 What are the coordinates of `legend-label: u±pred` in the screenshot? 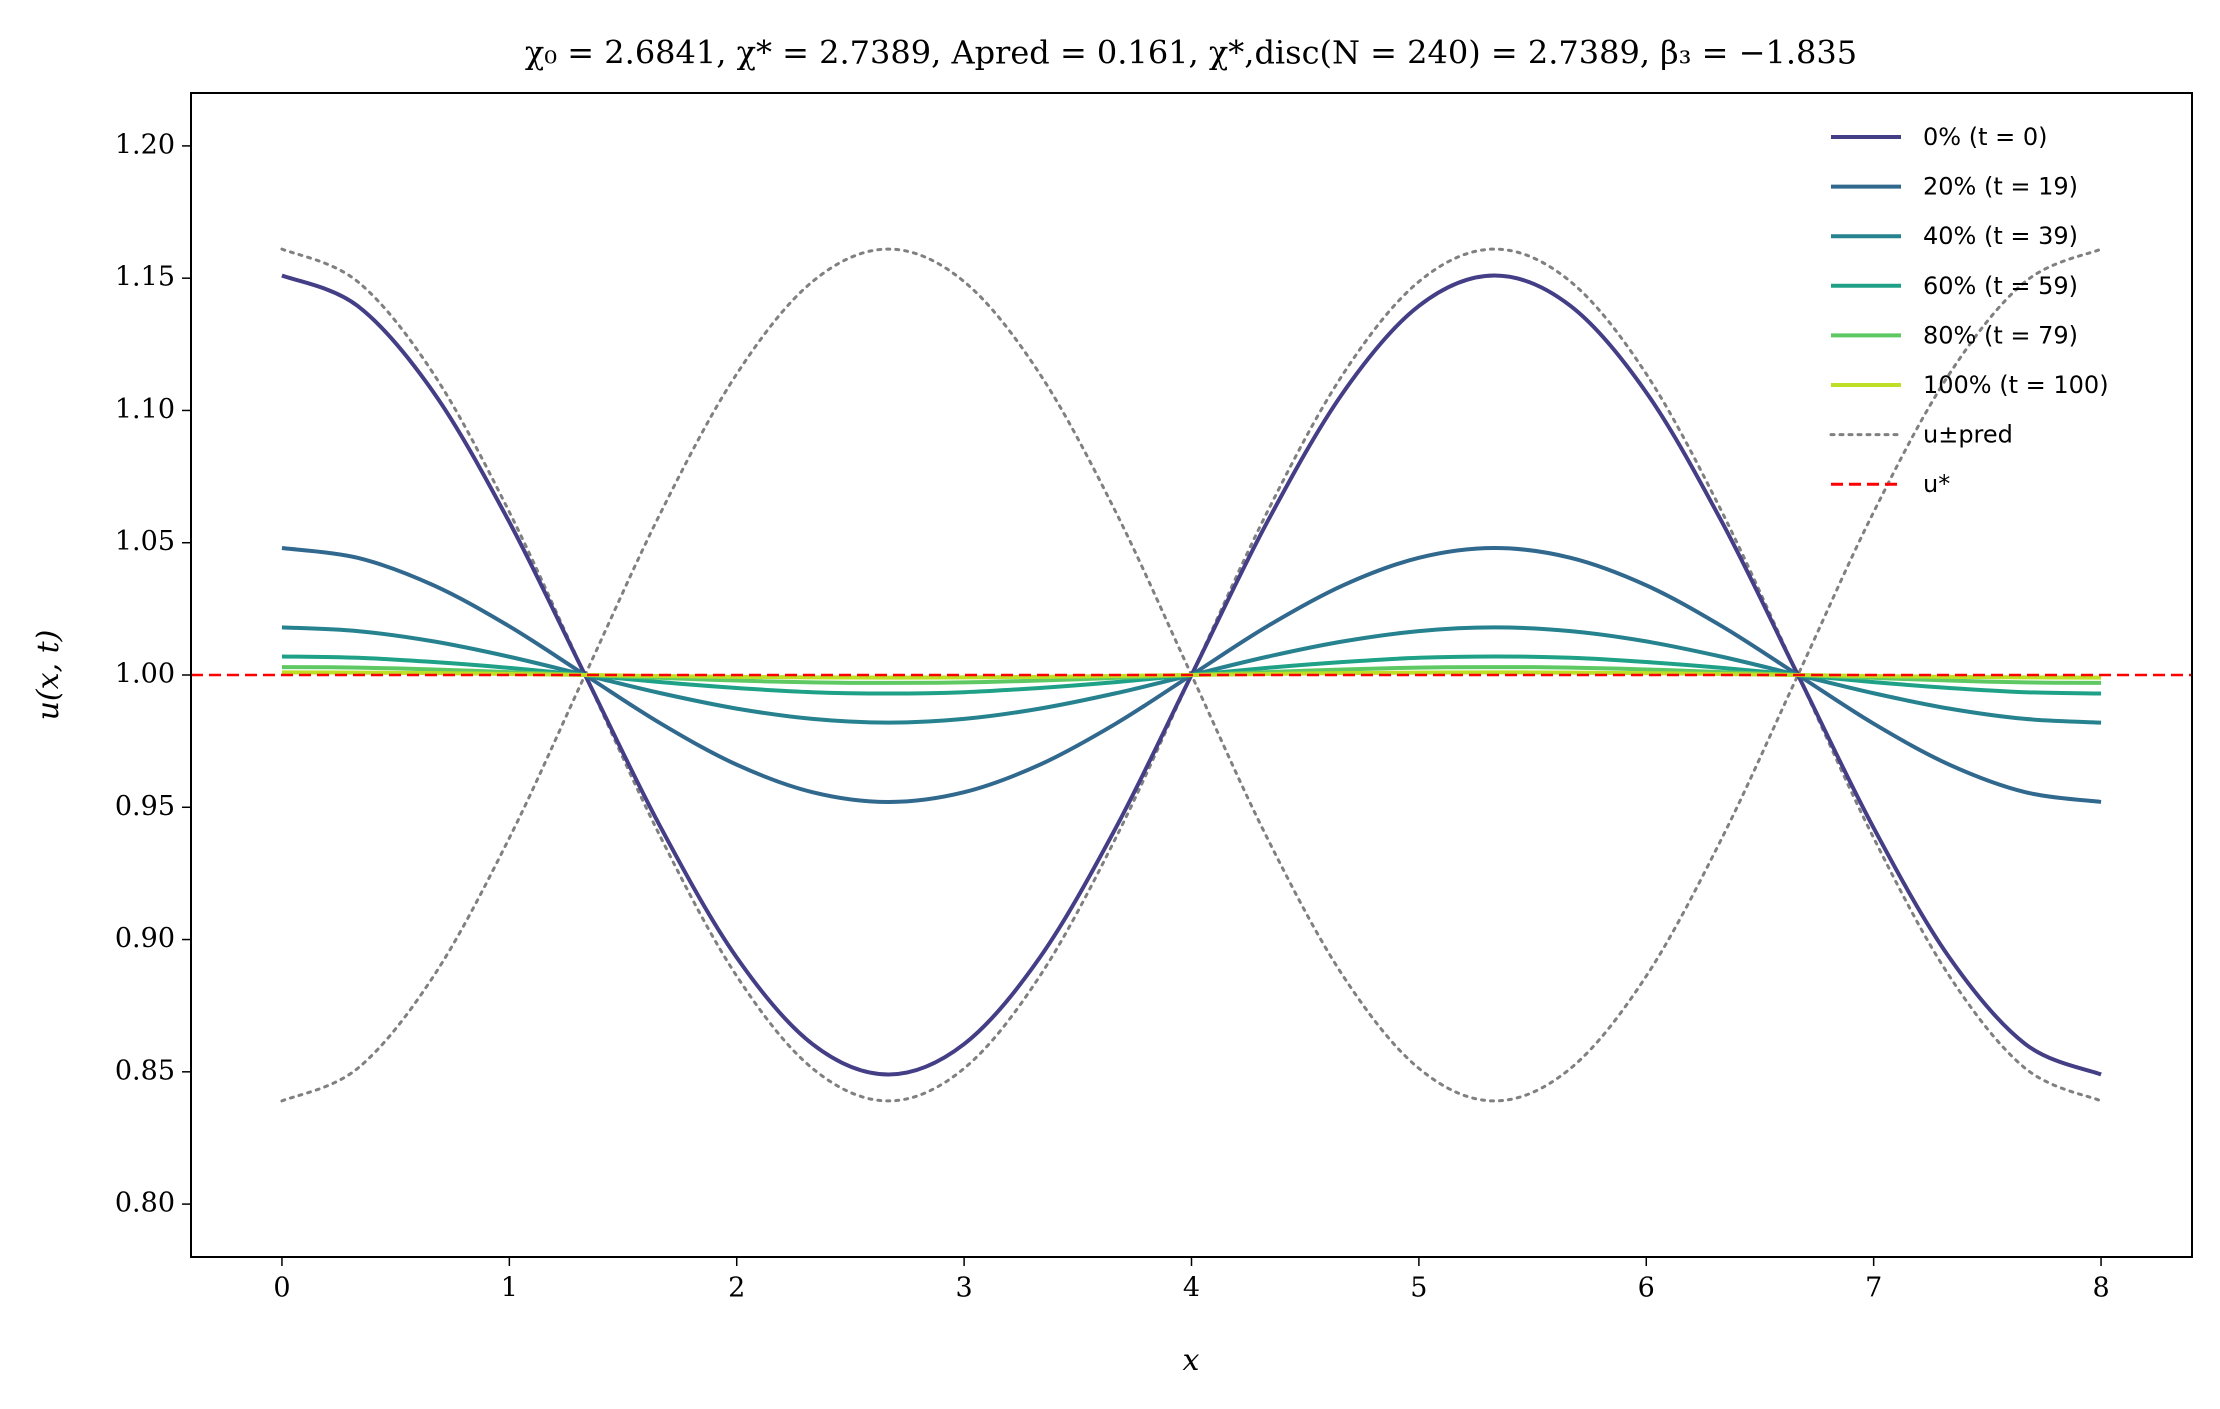 It's located at (1968, 435).